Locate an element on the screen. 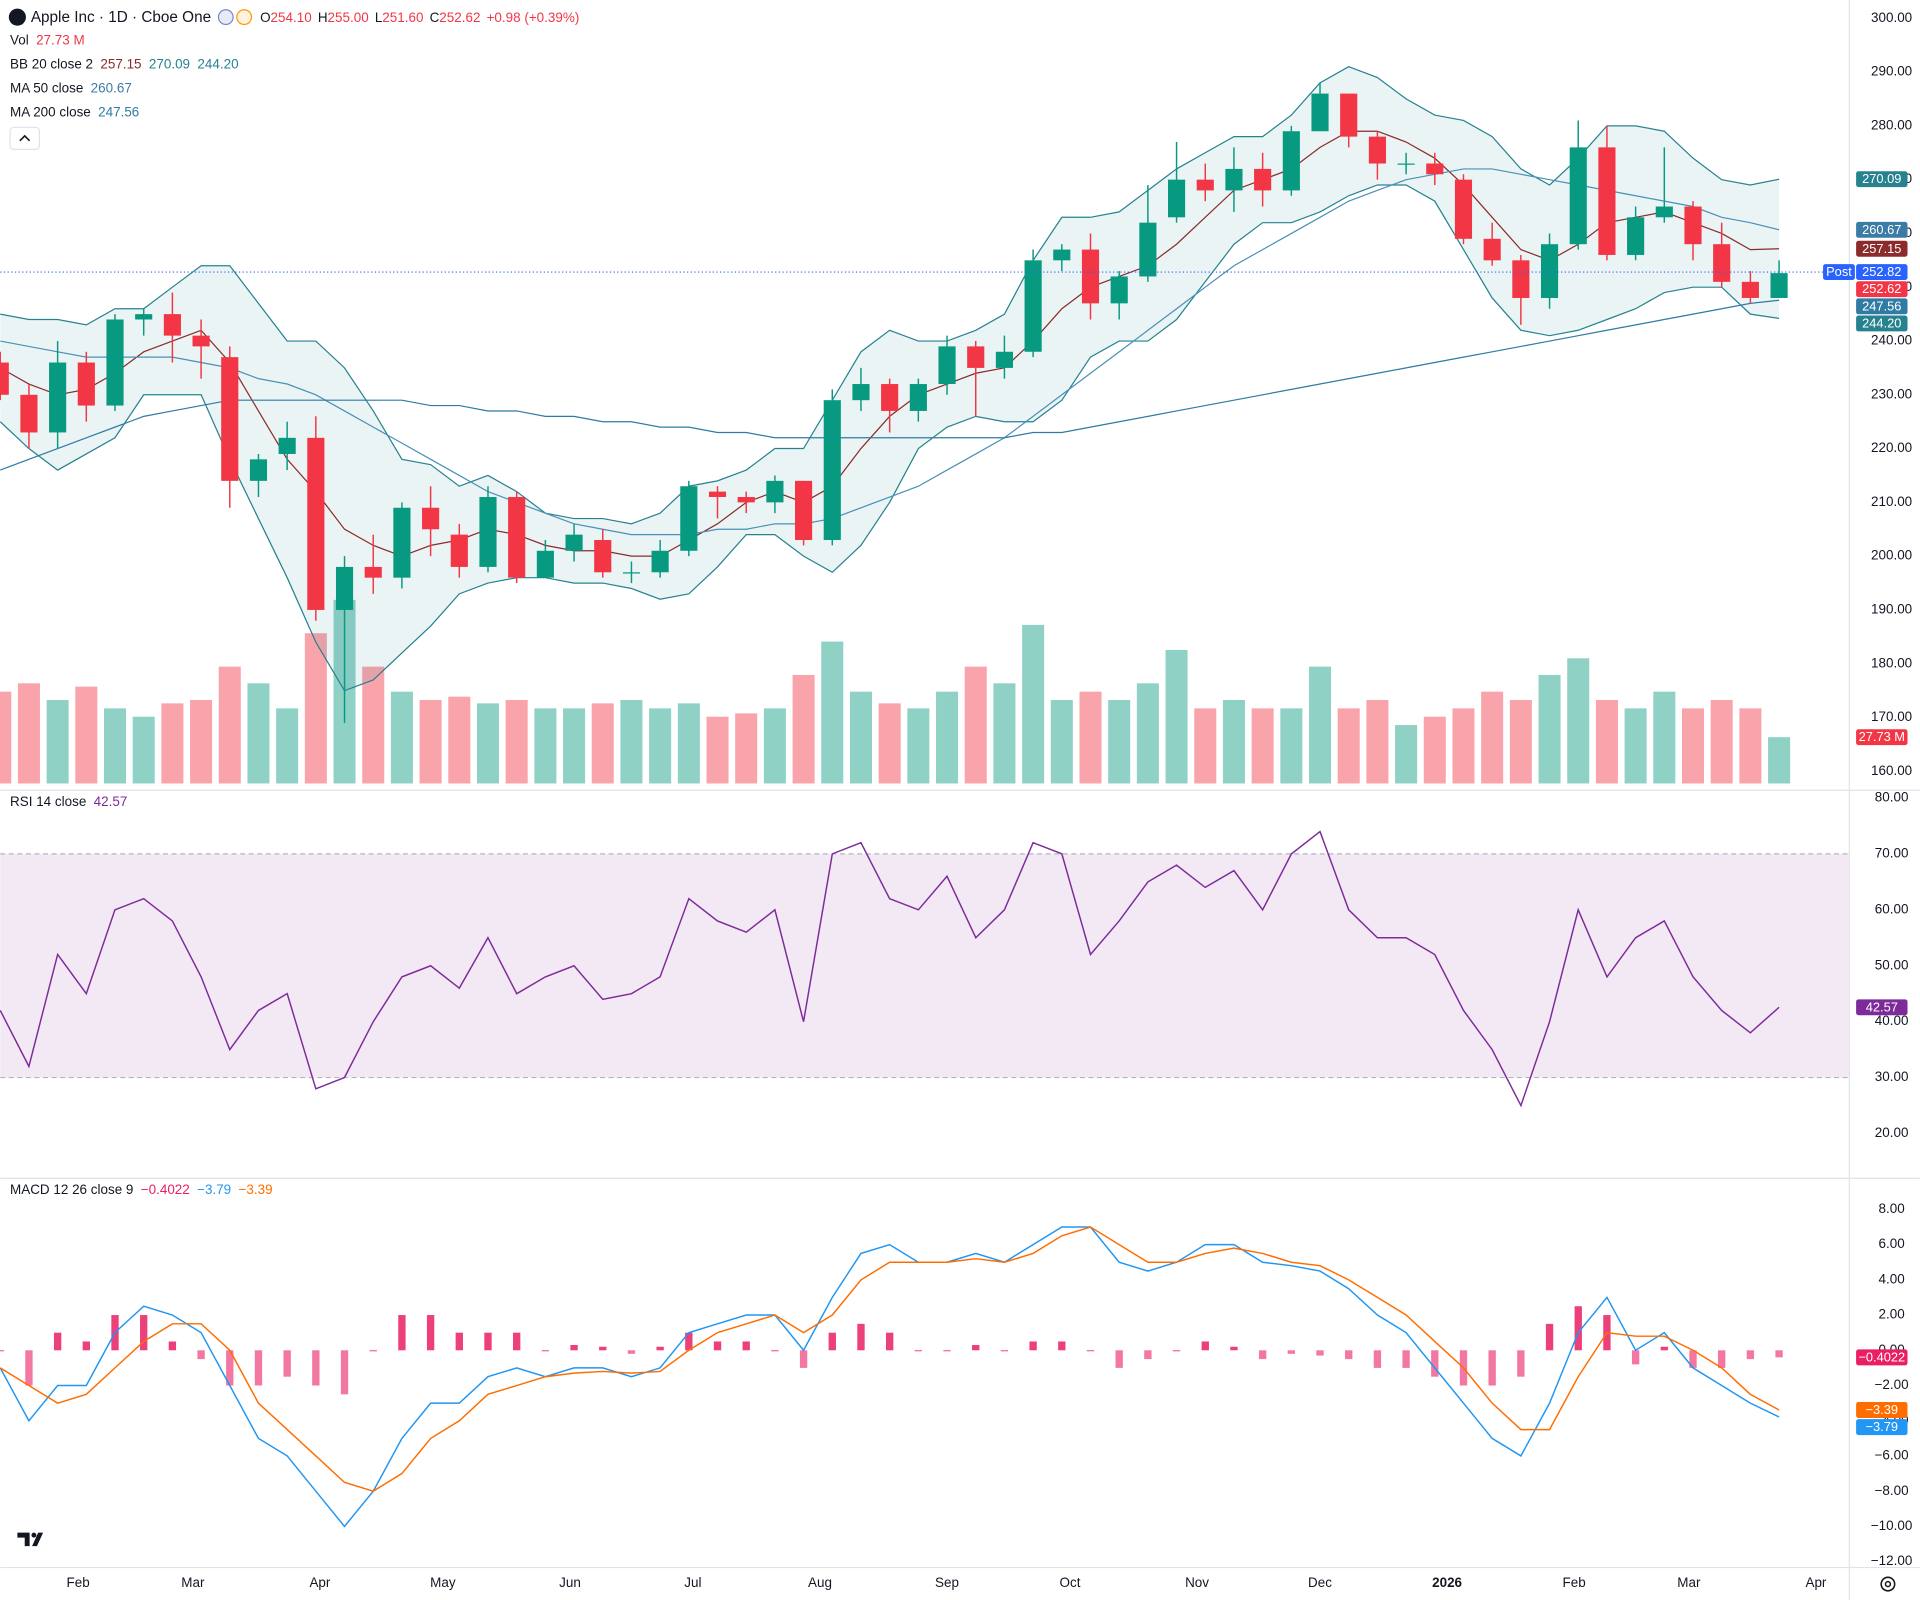 This screenshot has width=1920, height=1600. collapse-button-frame is located at coordinates (25, 138).